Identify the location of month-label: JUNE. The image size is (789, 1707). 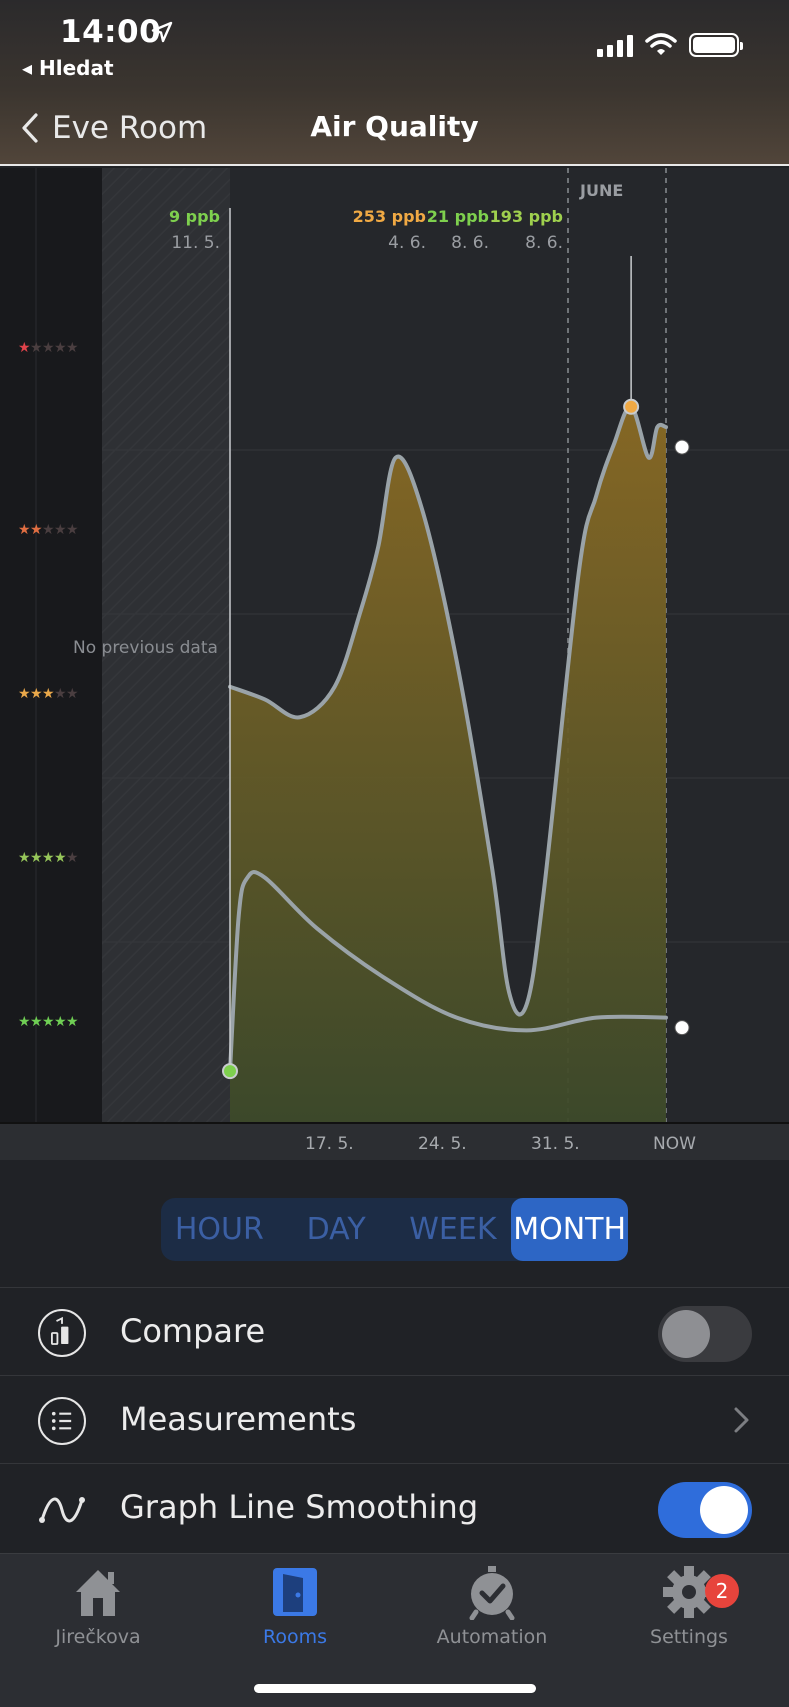
(601, 190).